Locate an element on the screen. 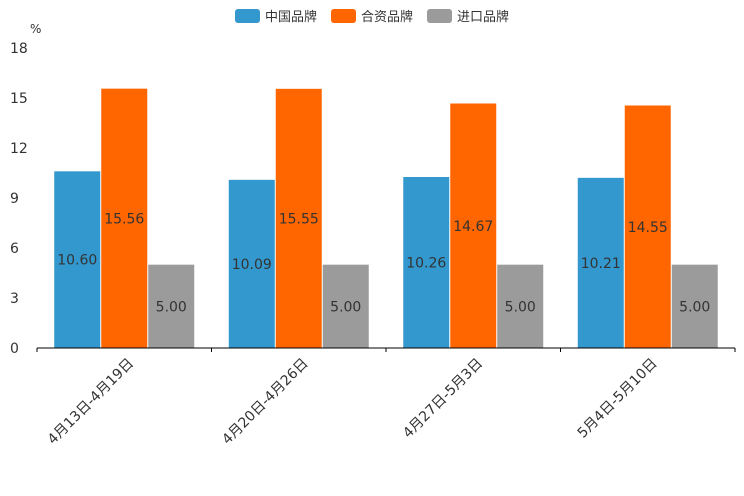  legend-item-china-brand: 中国品牌 is located at coordinates (275, 15).